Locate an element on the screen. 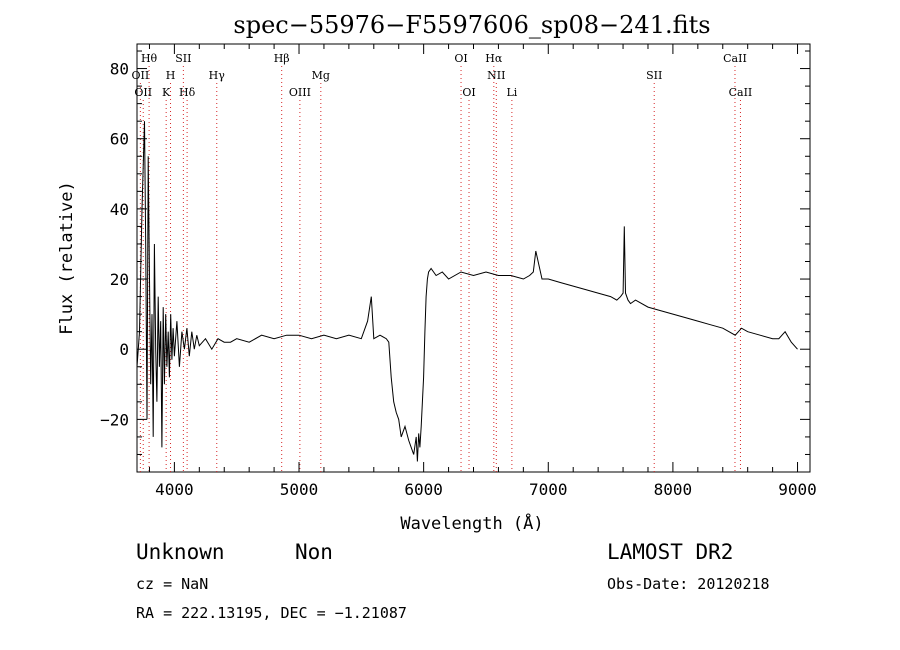 The height and width of the screenshot is (650, 900). y-tick-label: 60 is located at coordinates (119, 139).